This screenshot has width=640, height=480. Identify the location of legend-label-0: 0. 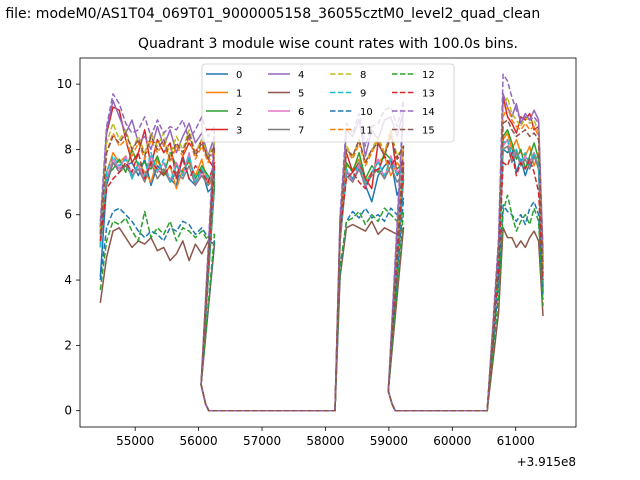
(239, 75).